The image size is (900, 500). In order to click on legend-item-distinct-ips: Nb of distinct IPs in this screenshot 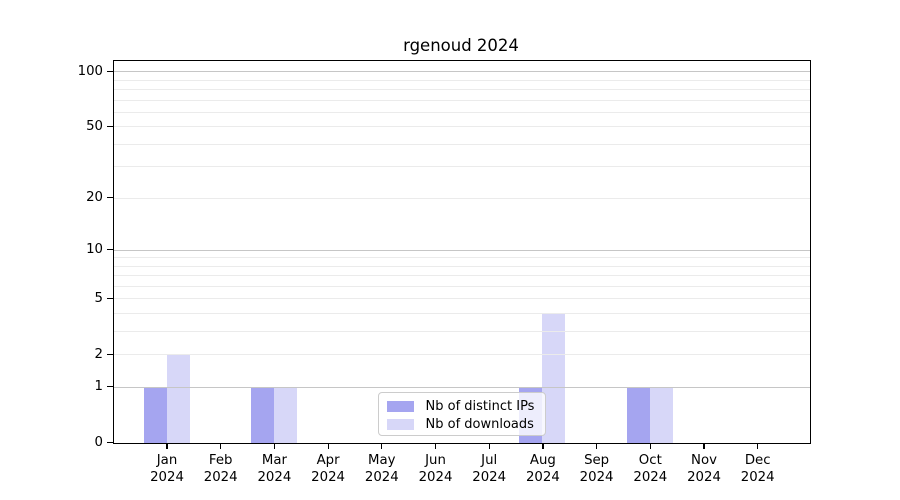, I will do `click(461, 406)`.